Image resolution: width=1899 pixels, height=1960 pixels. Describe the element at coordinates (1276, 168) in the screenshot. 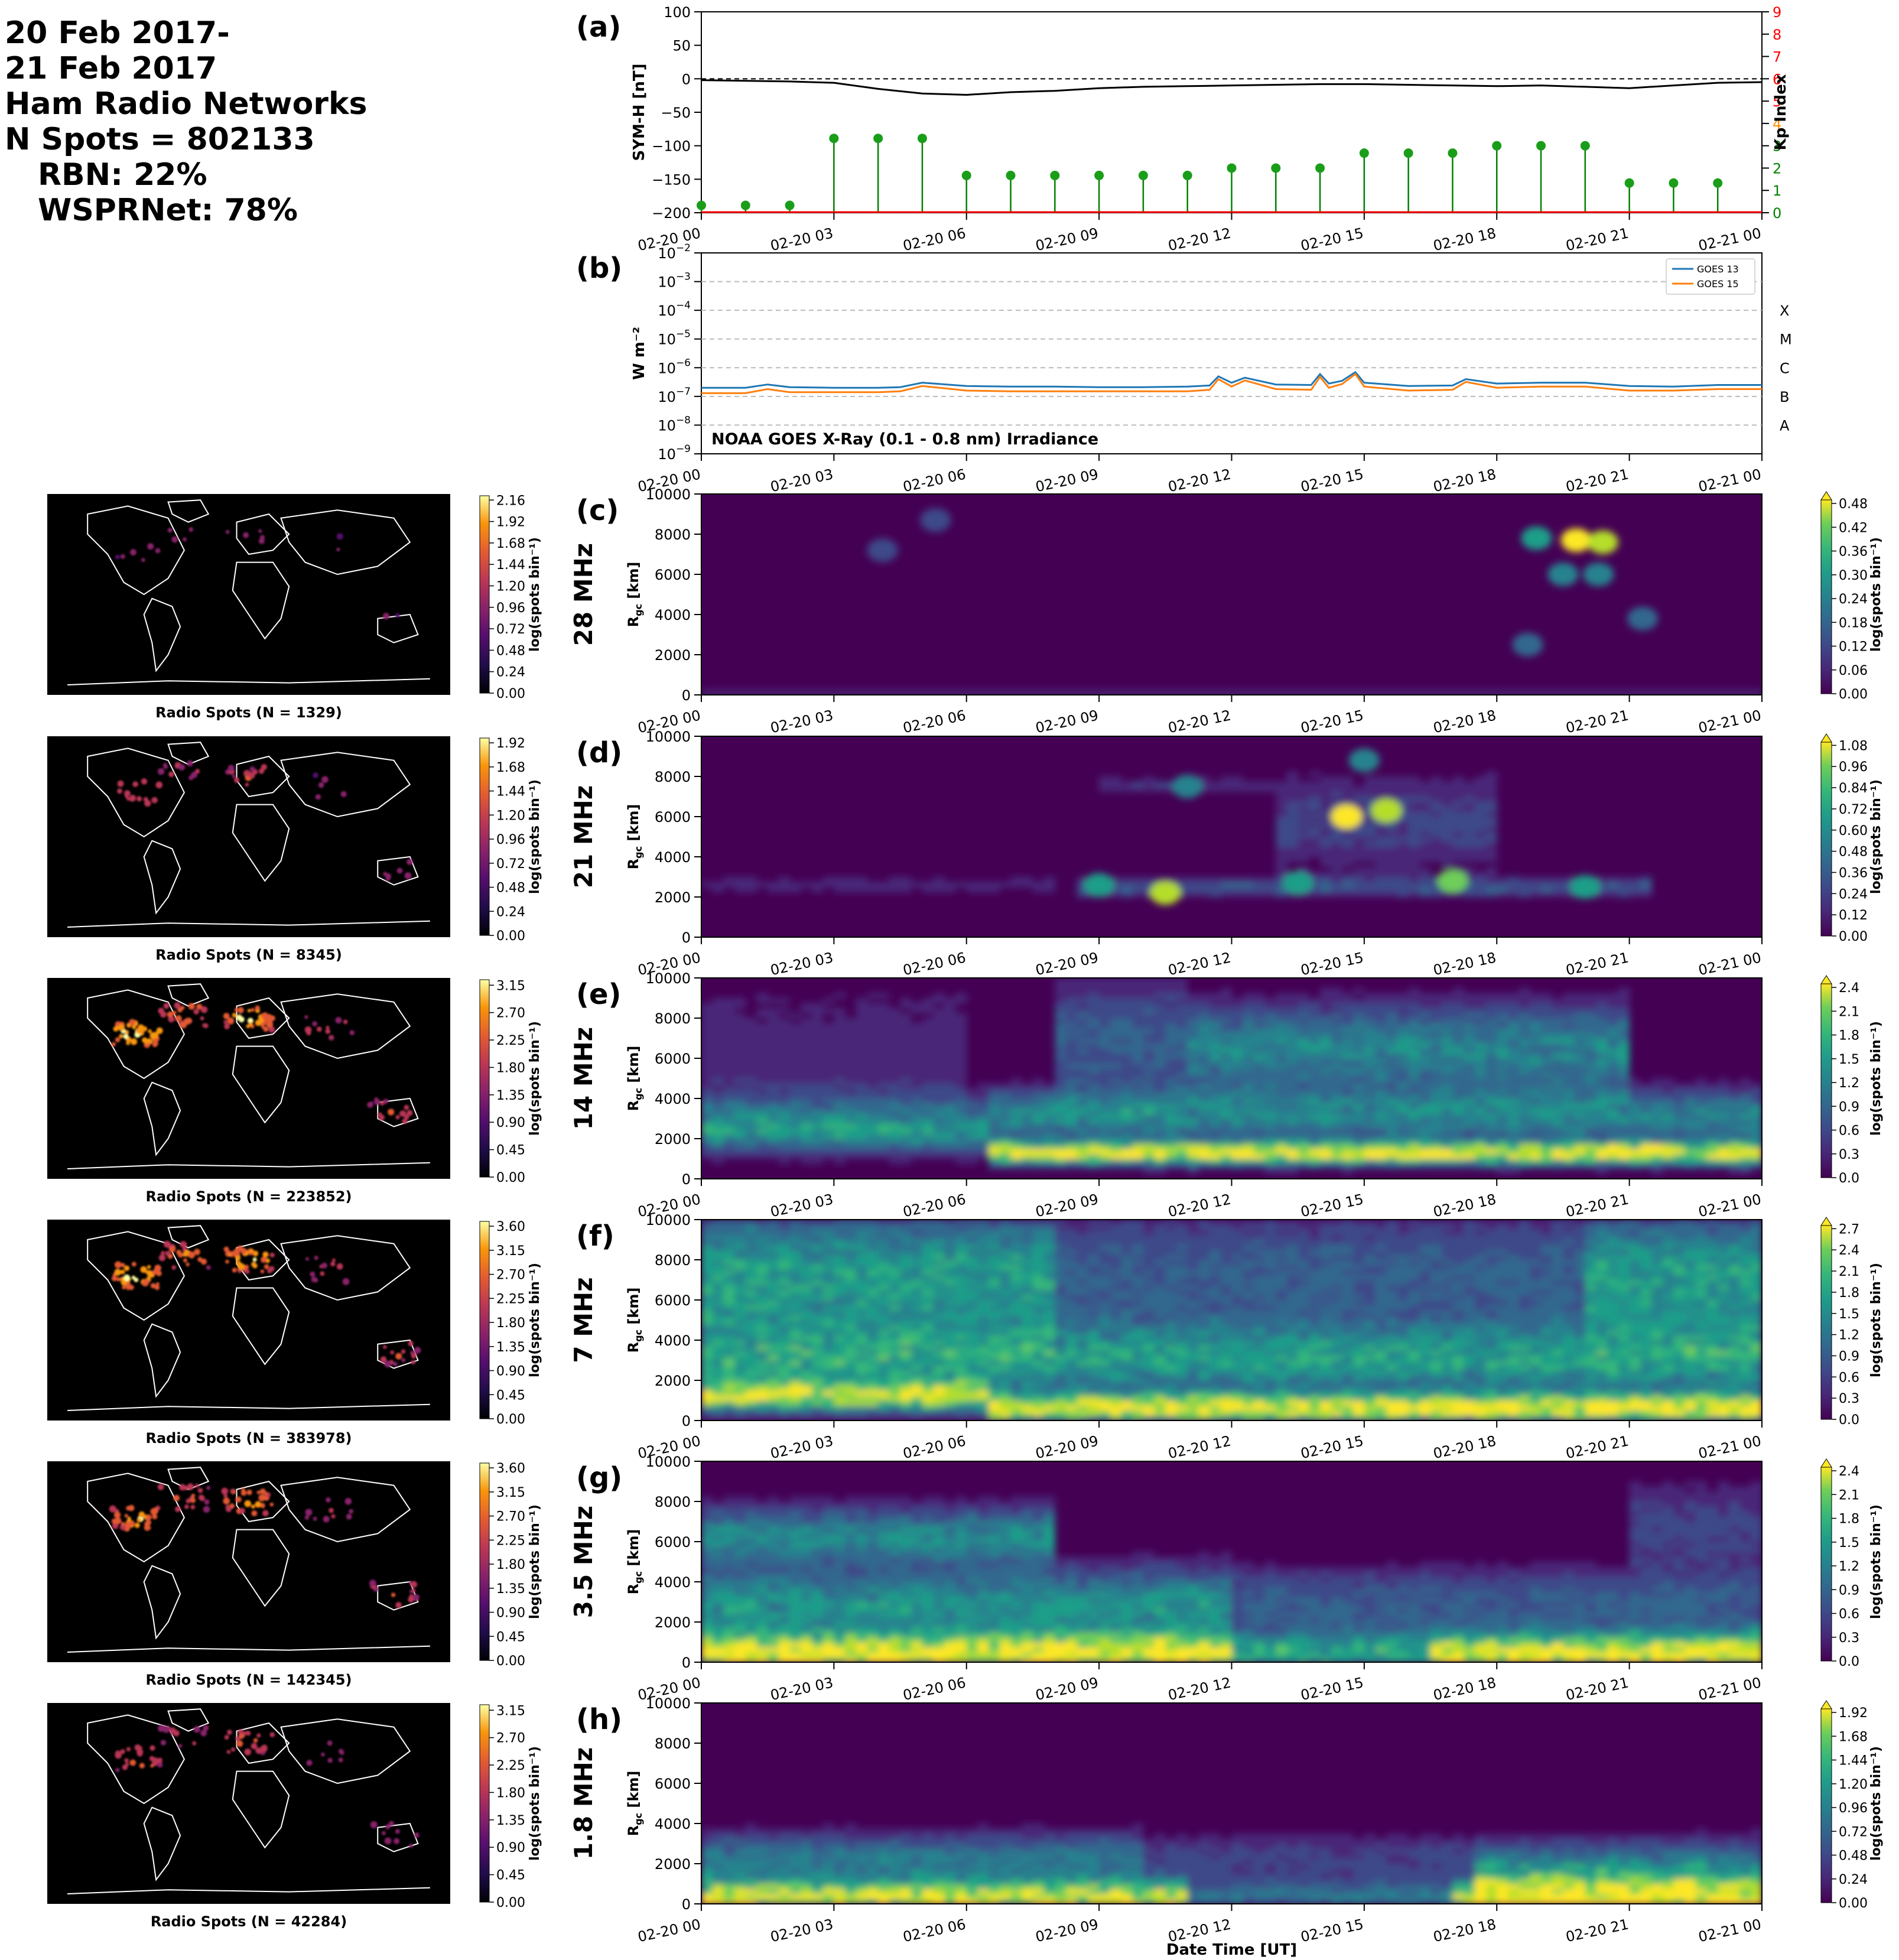

I see `kp-point` at that location.